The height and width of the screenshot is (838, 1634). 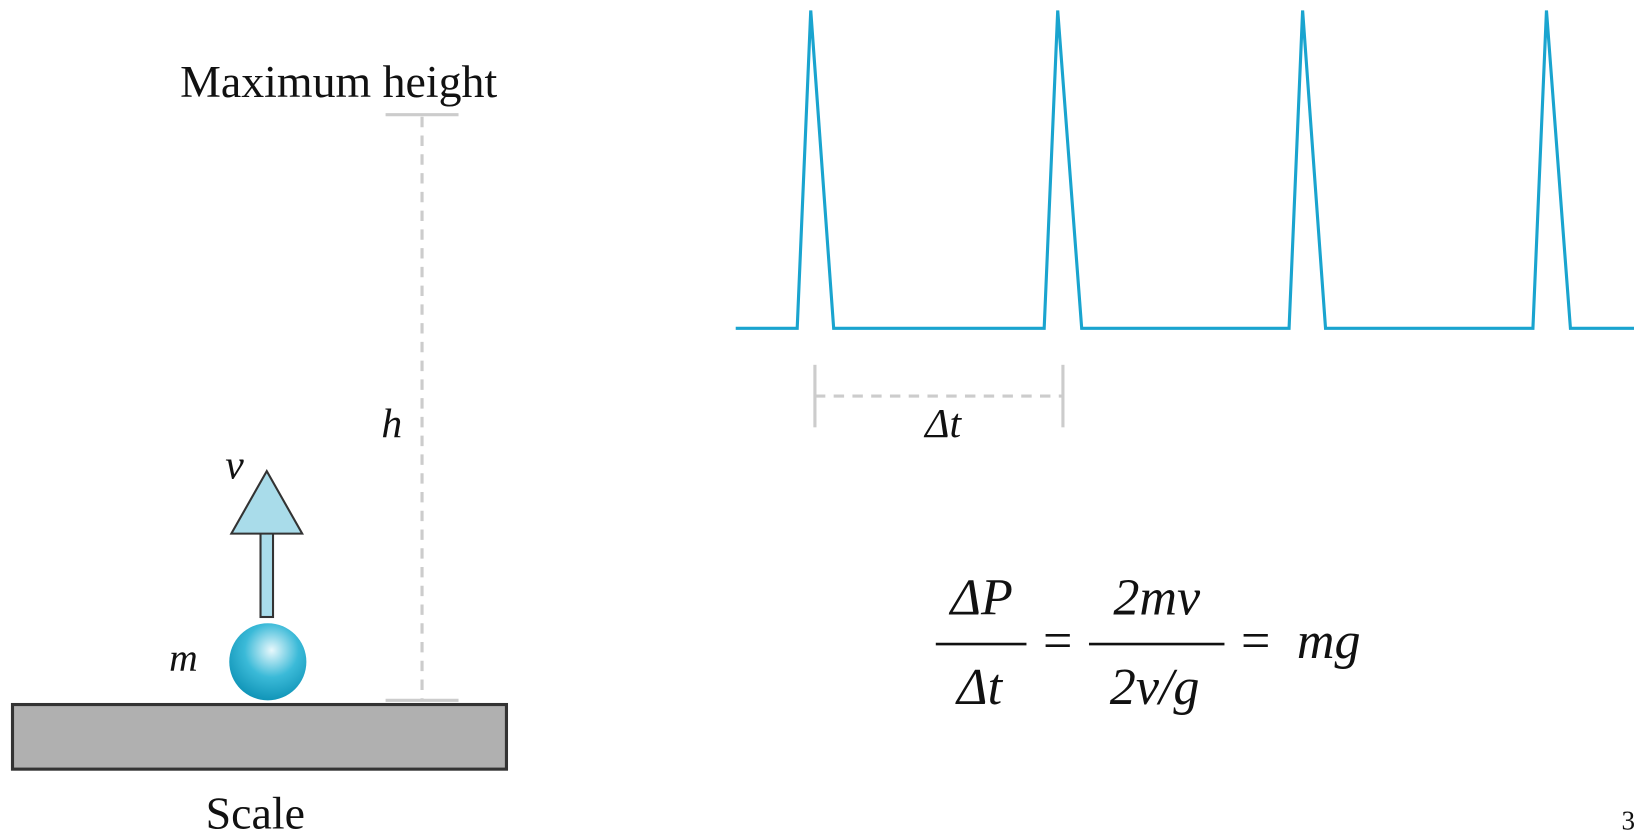 What do you see at coordinates (259, 736) in the screenshot?
I see `scale-plate` at bounding box center [259, 736].